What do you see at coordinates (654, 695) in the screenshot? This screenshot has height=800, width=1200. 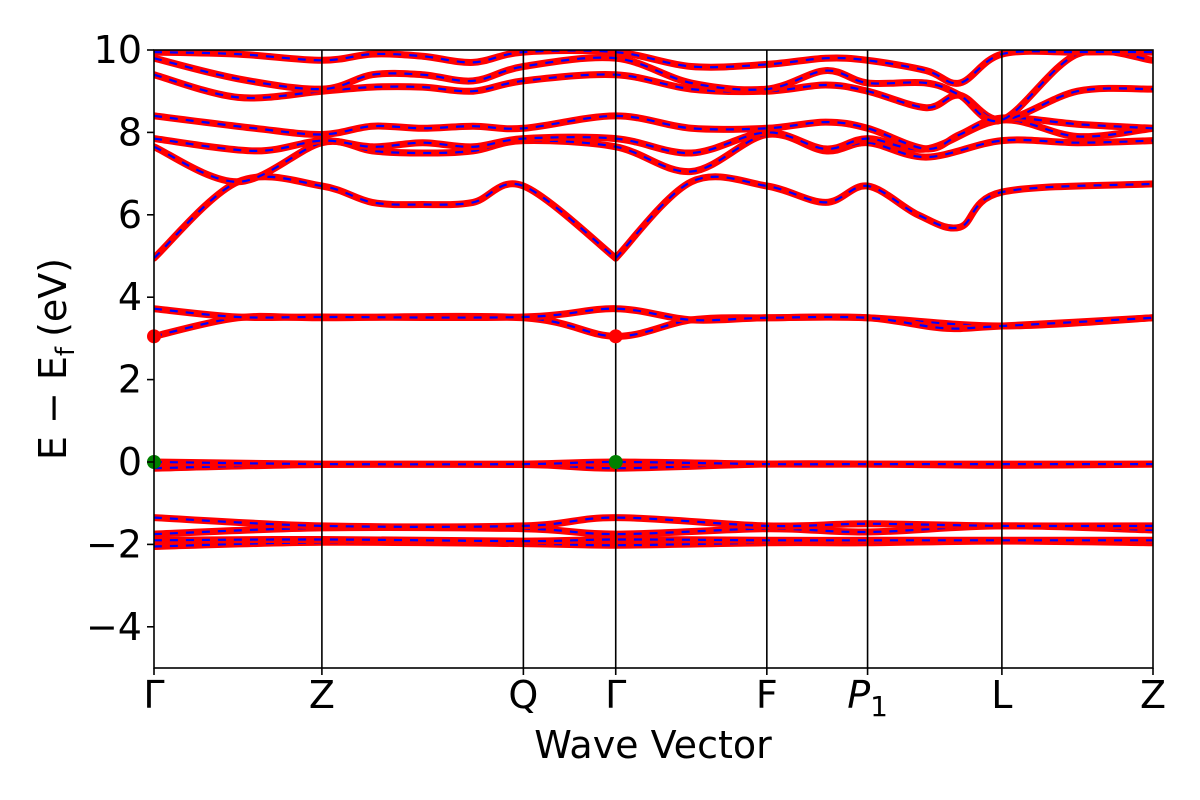 I see `x-axis-ticks: Γ Z Q Γ F P1 L Z` at bounding box center [654, 695].